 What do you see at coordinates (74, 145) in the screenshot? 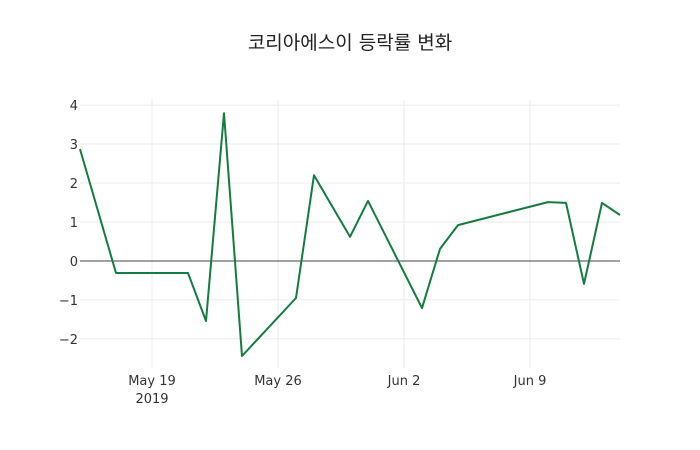
I see `y-tick-label: 3` at bounding box center [74, 145].